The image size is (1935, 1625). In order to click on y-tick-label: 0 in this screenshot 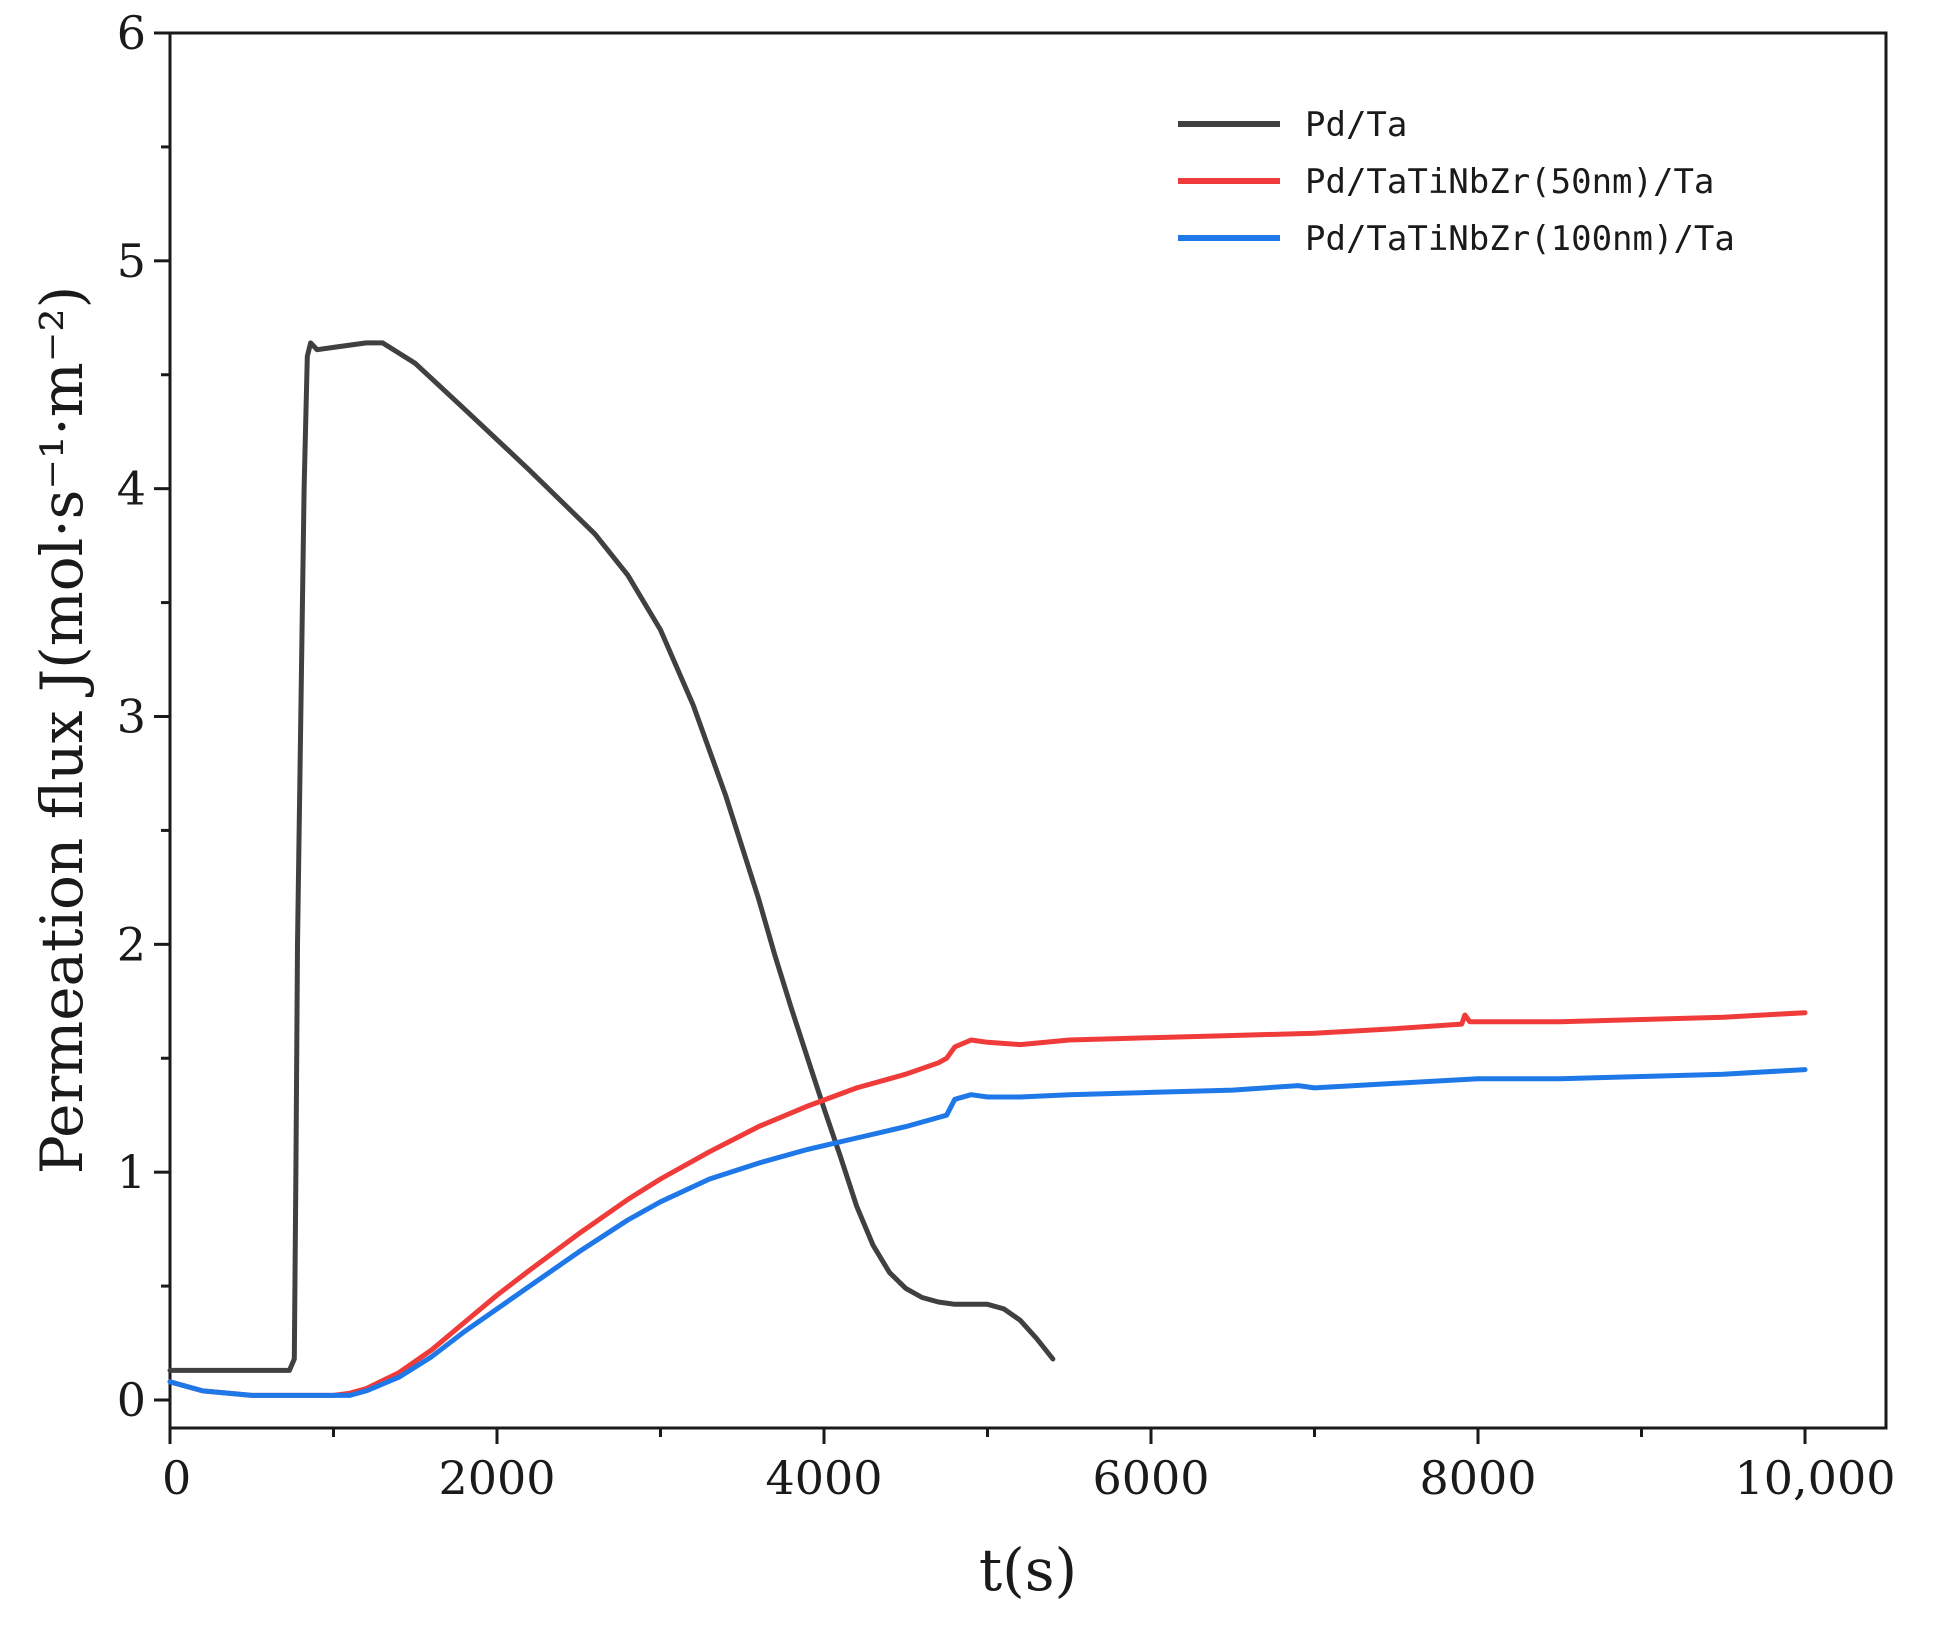, I will do `click(131, 1400)`.